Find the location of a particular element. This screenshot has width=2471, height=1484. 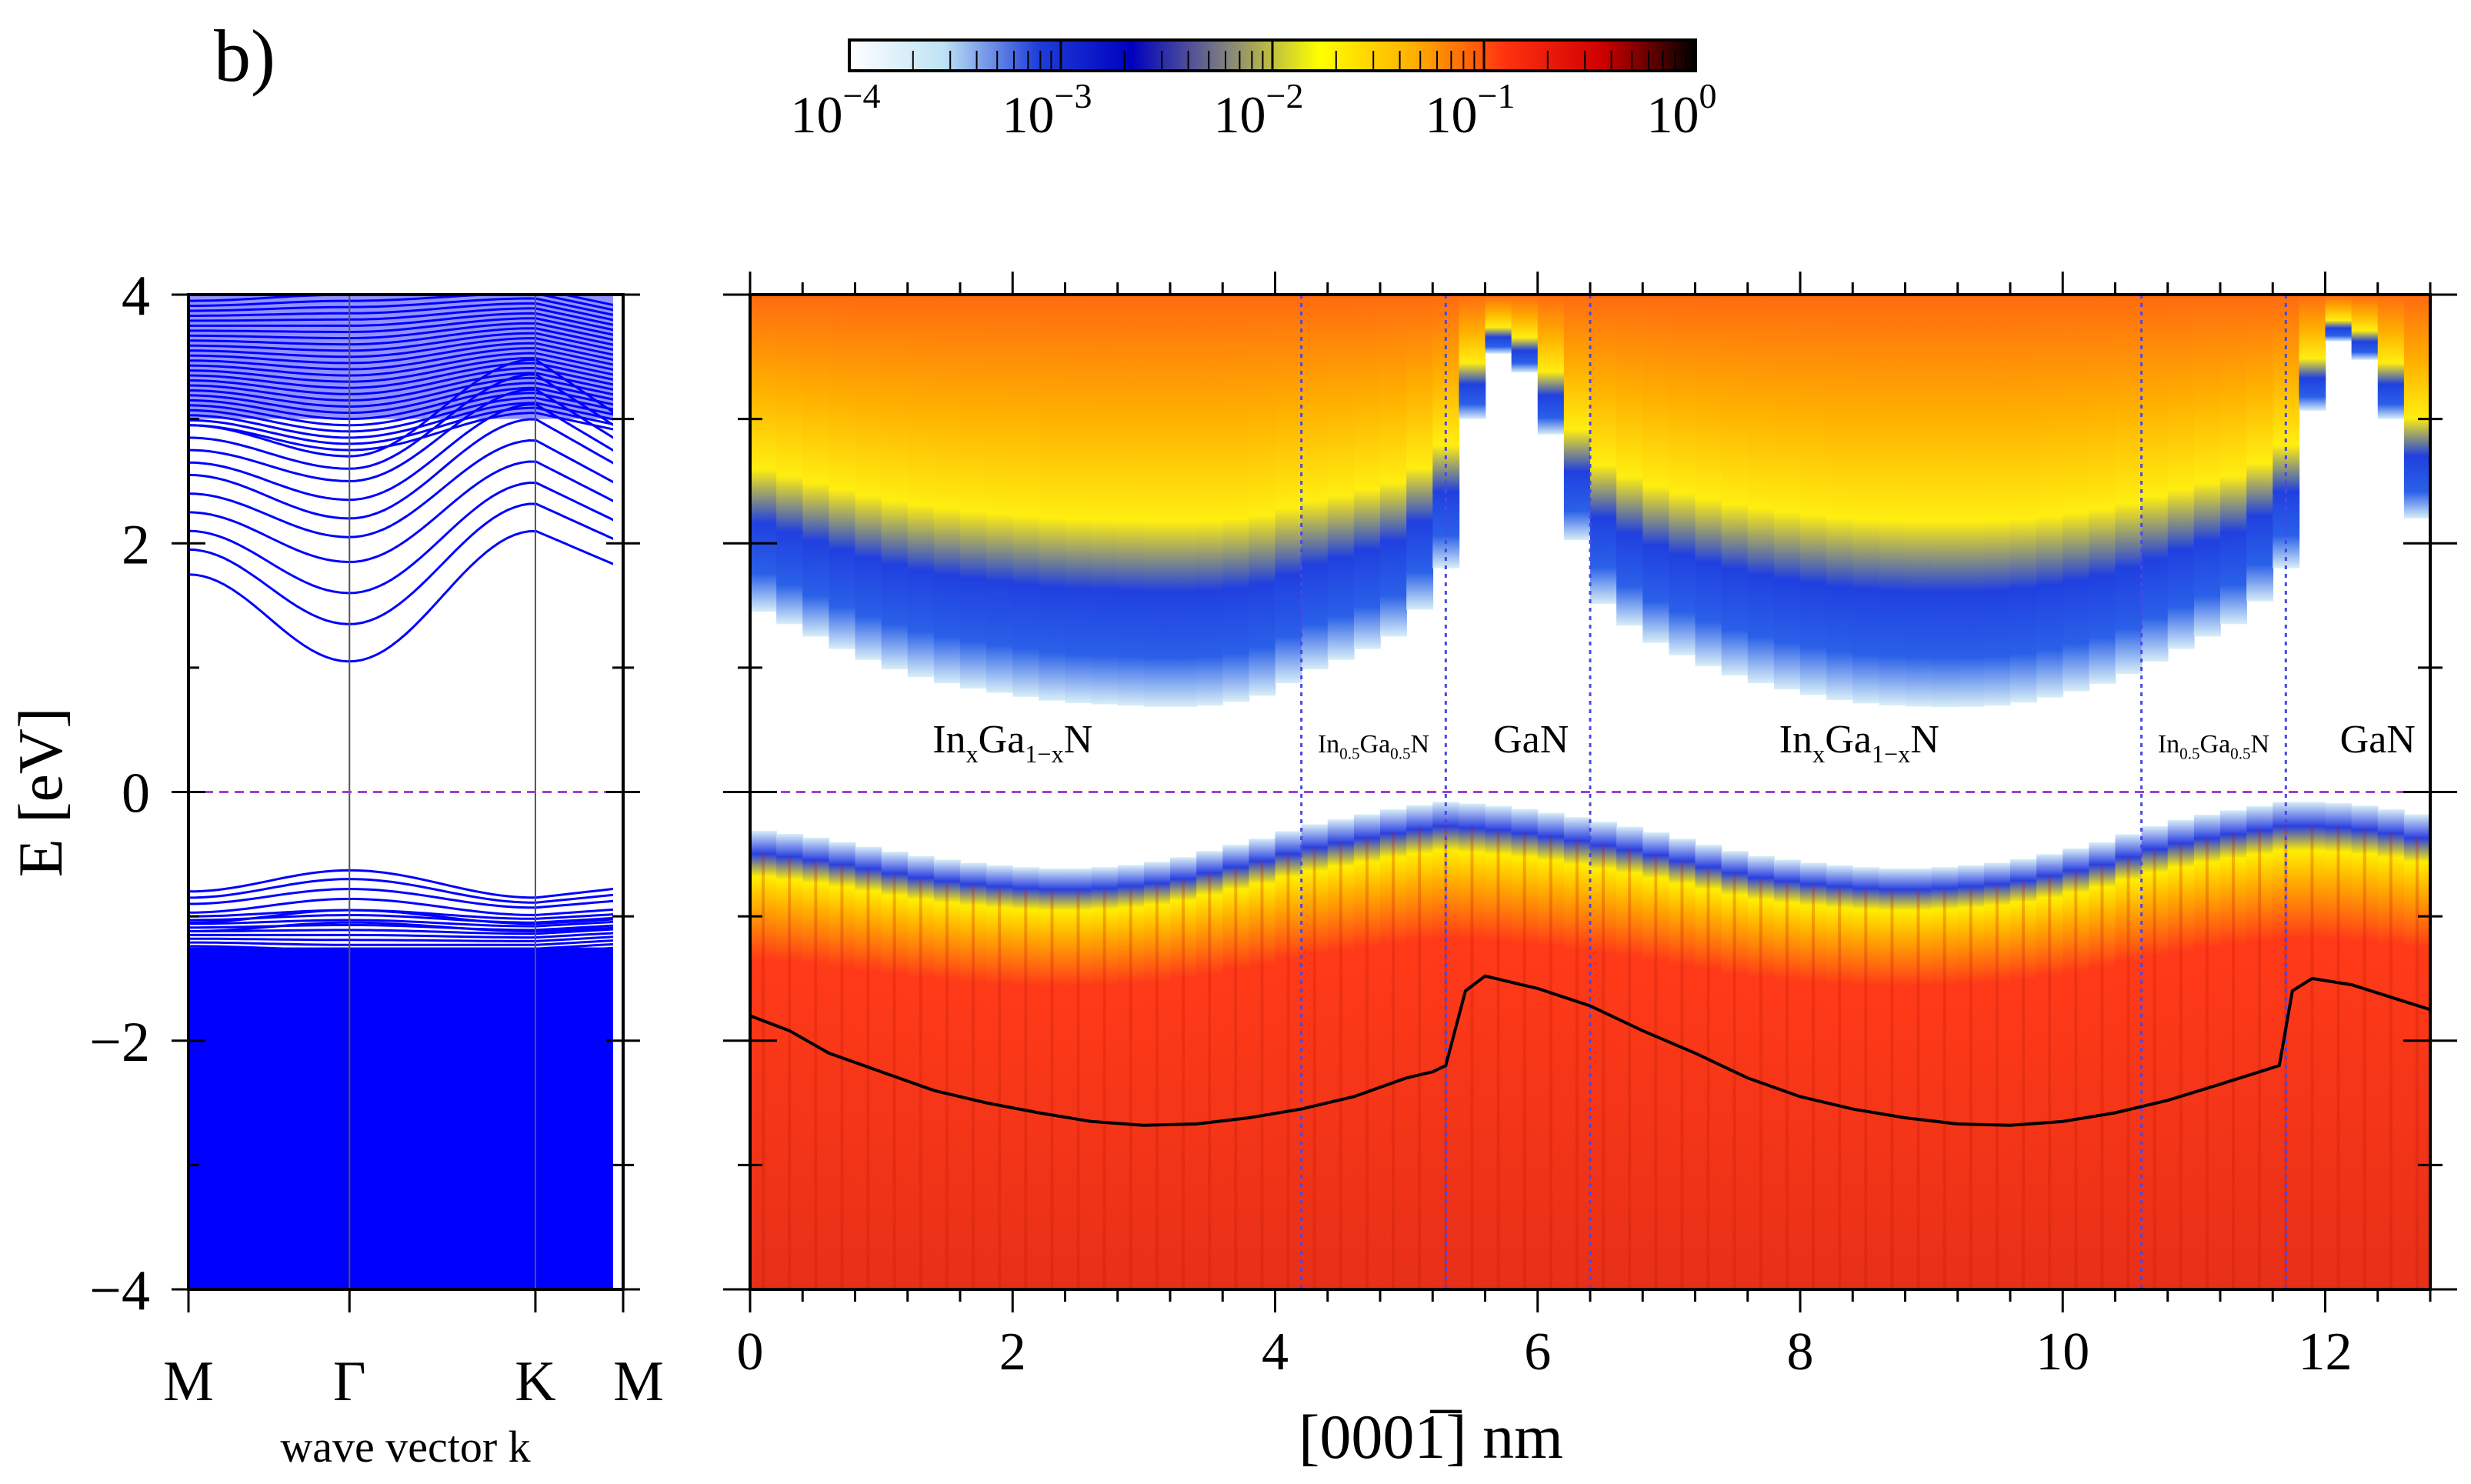

band-x-axis-label: wave vector k is located at coordinates (405, 1447).